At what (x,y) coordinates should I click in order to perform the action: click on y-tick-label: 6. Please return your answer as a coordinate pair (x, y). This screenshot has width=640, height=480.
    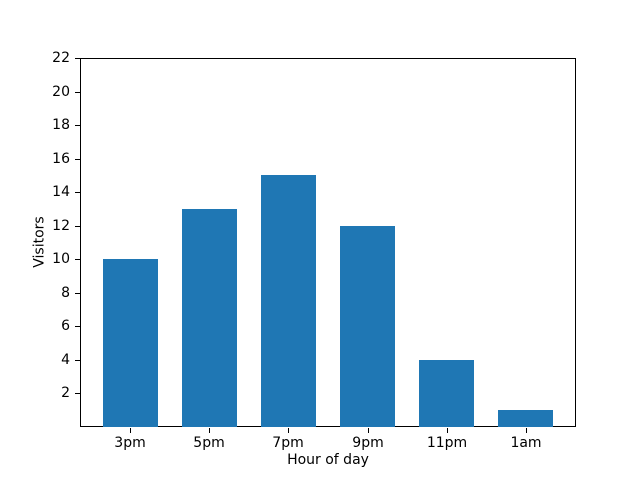
    Looking at the image, I should click on (65, 326).